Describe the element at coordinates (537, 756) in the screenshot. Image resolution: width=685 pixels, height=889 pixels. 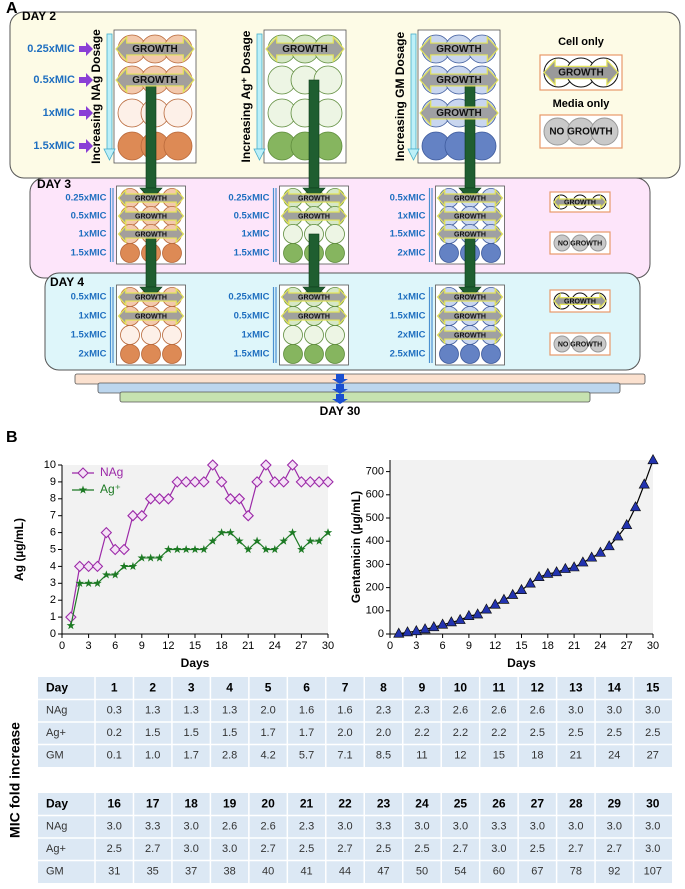
I see `table-cell: 18` at that location.